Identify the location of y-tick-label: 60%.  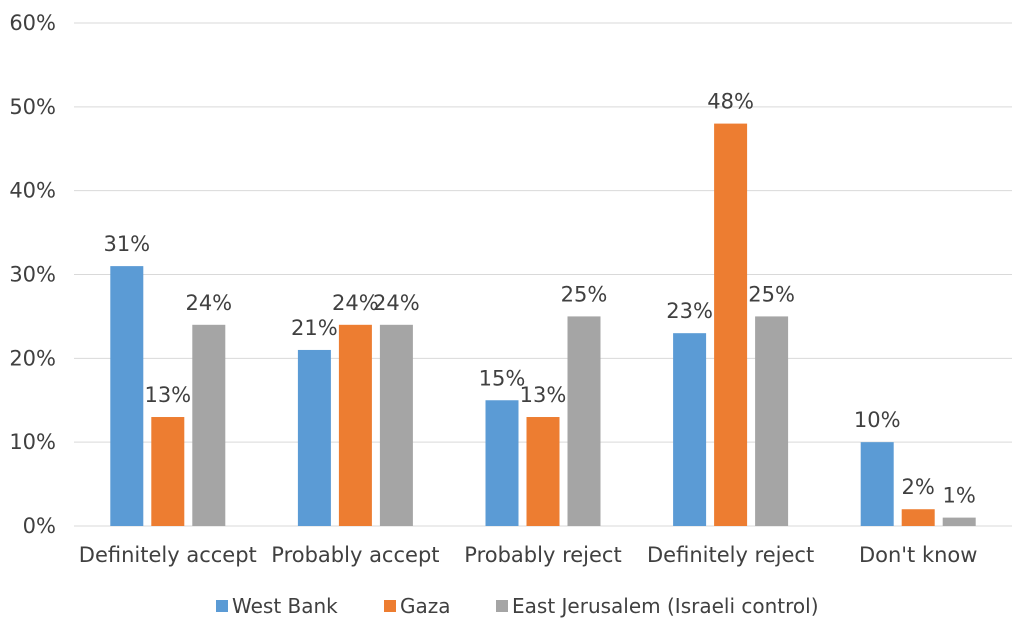
(32, 23).